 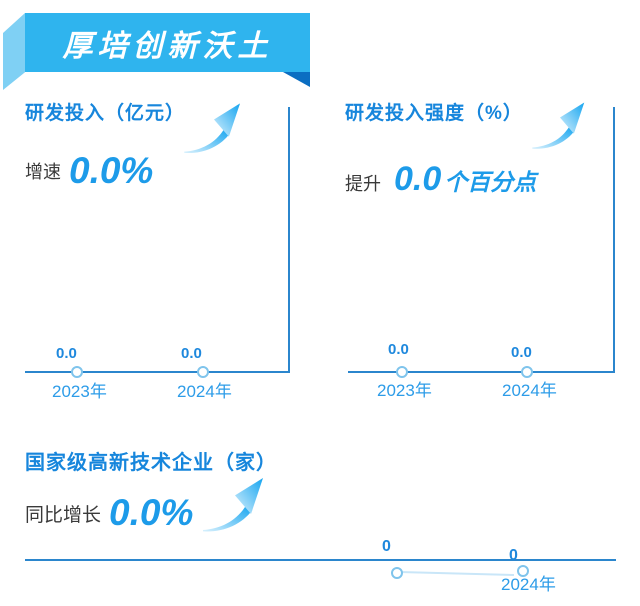 I want to click on ribbon-right-fold, so click(x=296, y=79).